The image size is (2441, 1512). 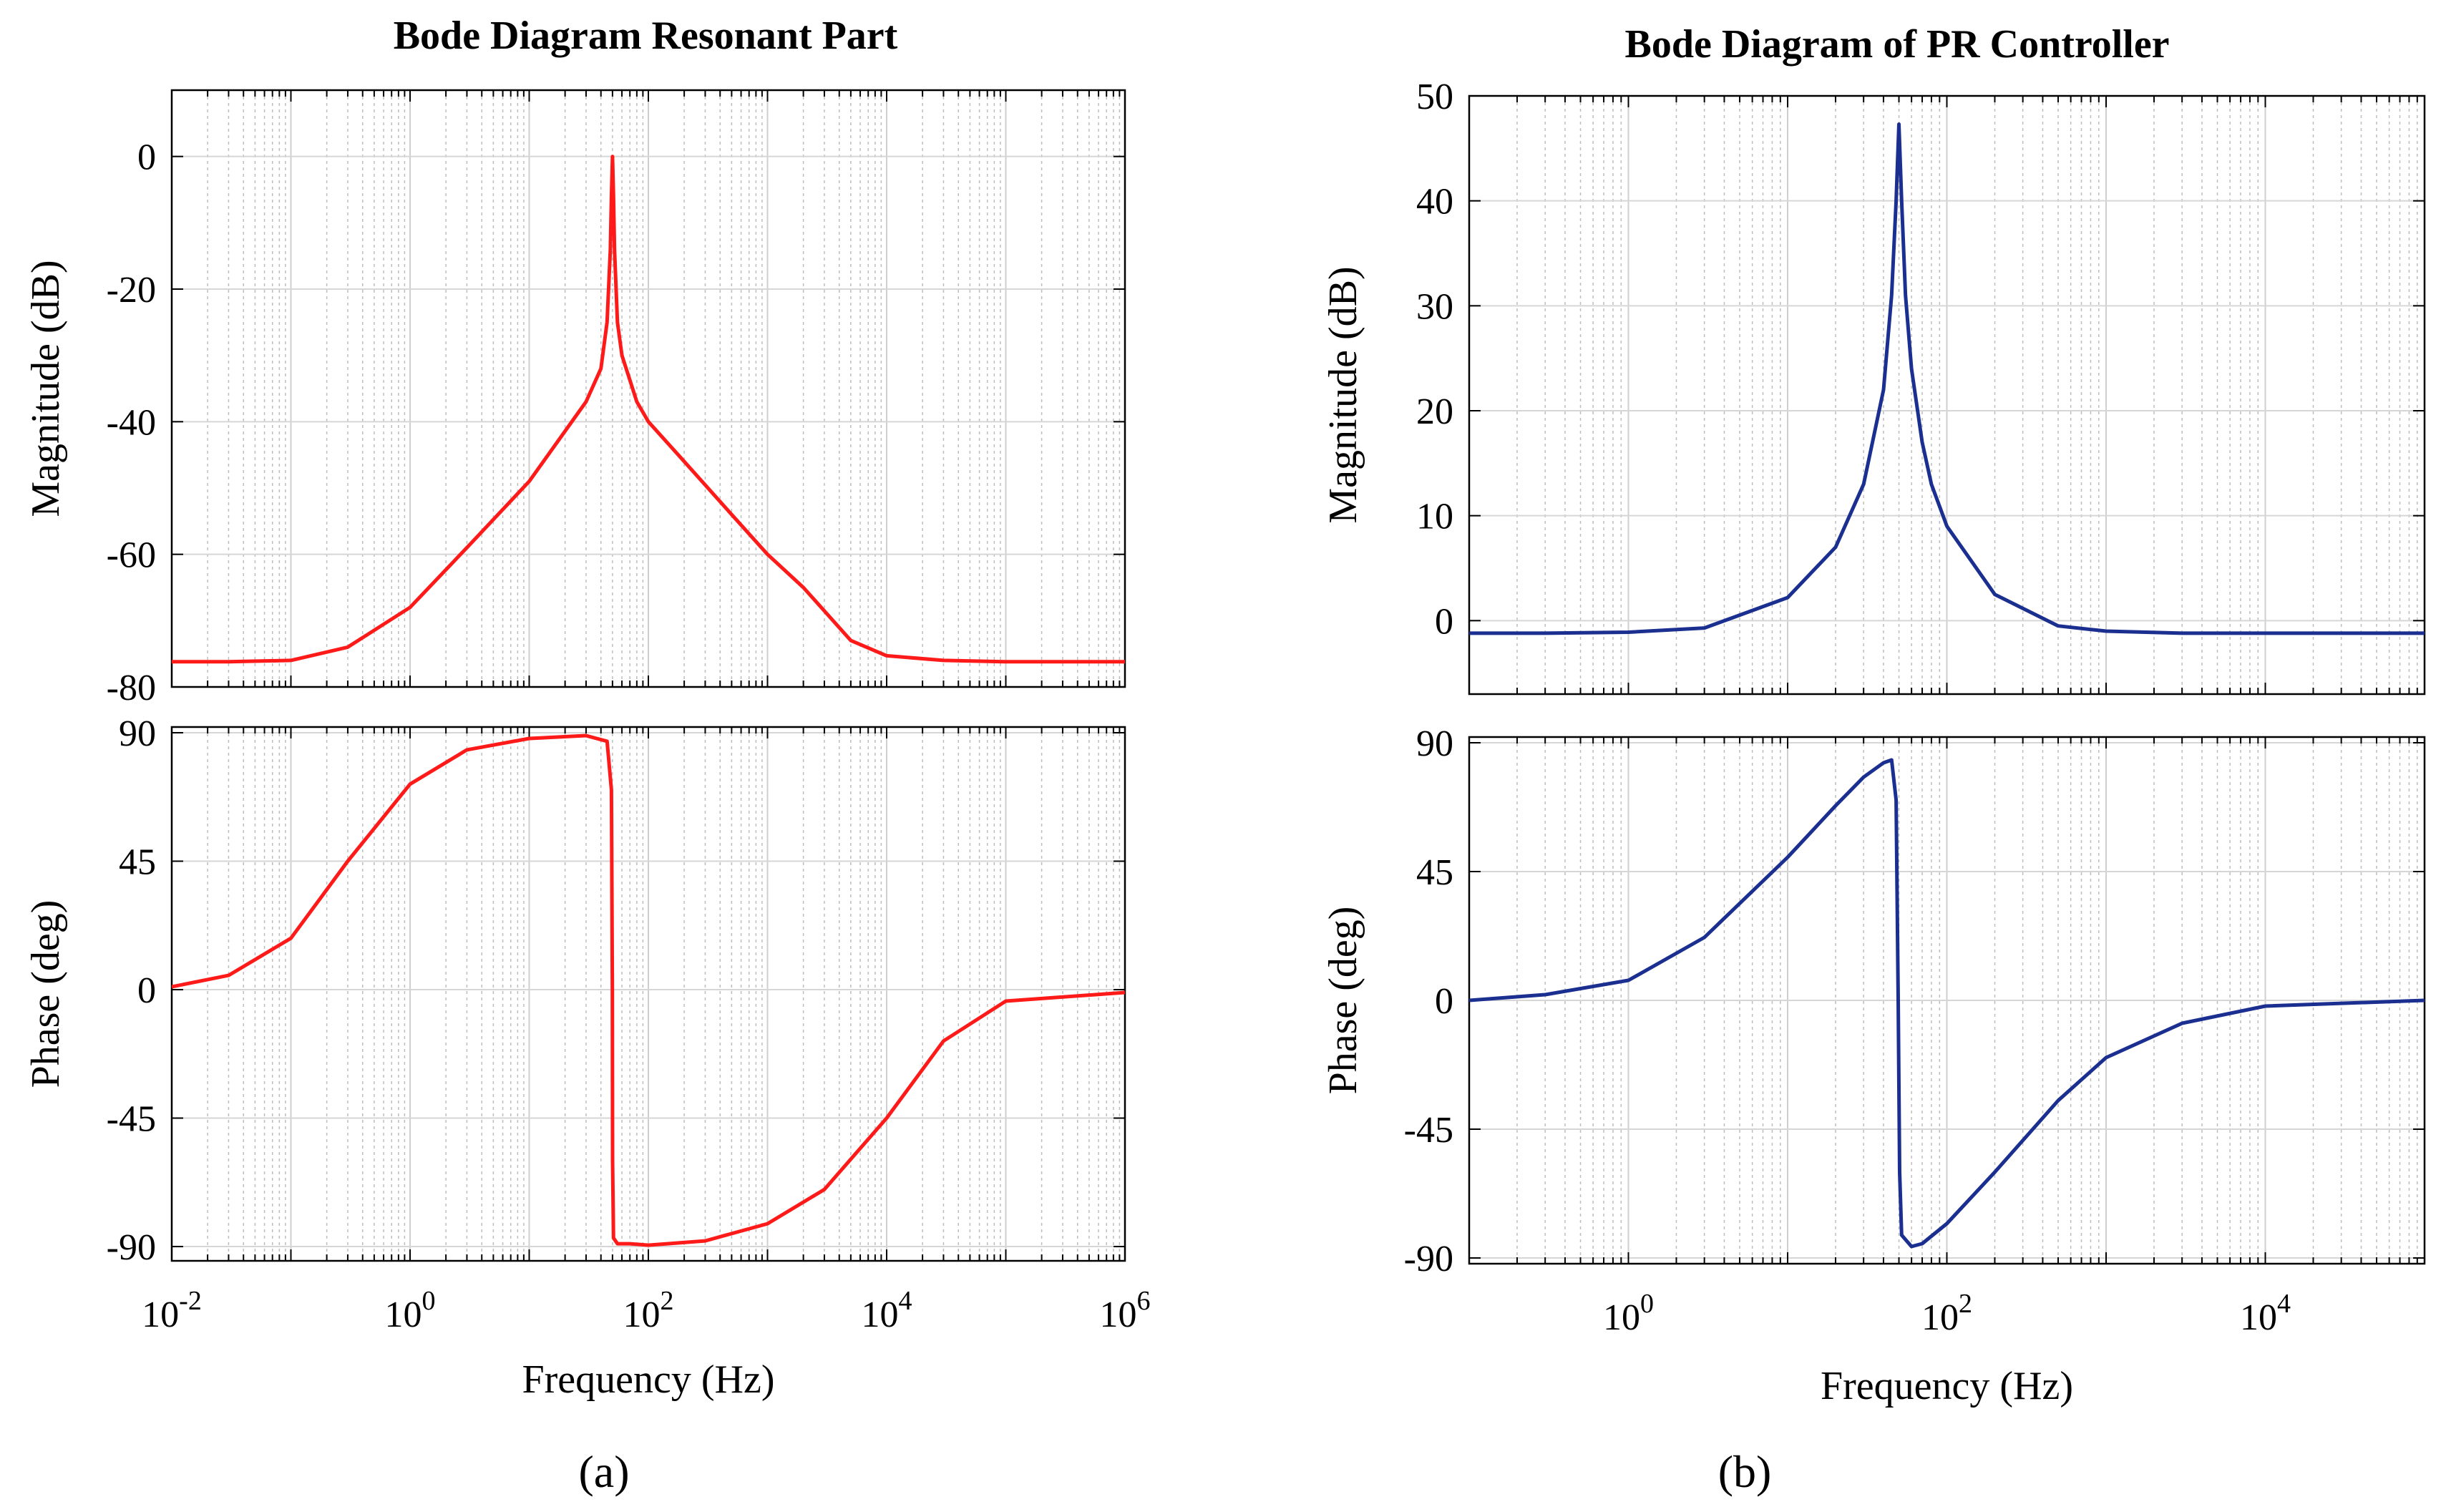 What do you see at coordinates (1434, 517) in the screenshot?
I see `y-tick-label: 10` at bounding box center [1434, 517].